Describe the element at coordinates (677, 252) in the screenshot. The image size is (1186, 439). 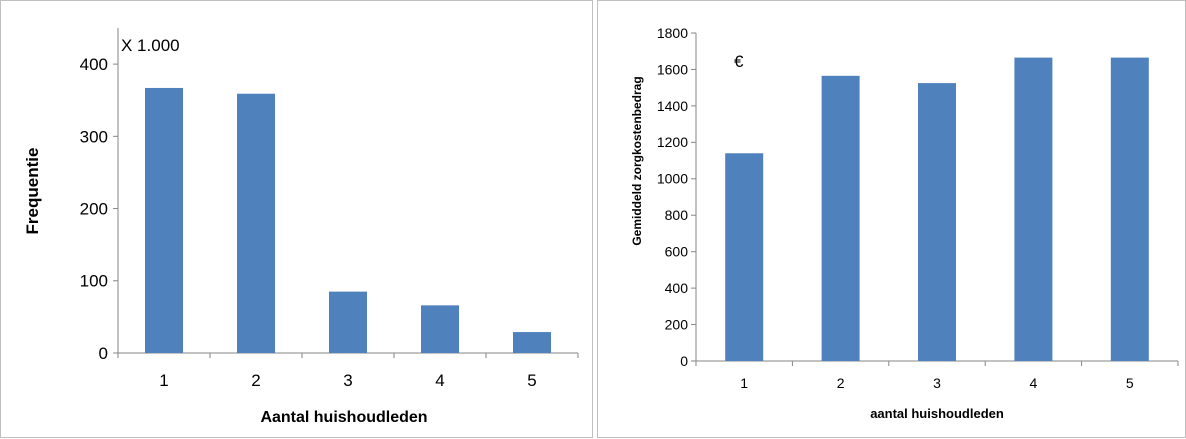
I see `y-tick-label: 600` at that location.